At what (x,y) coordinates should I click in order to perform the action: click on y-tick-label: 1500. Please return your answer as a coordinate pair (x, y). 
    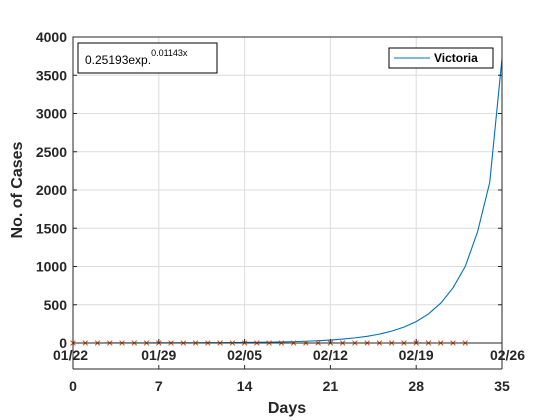
    Looking at the image, I should click on (51, 228).